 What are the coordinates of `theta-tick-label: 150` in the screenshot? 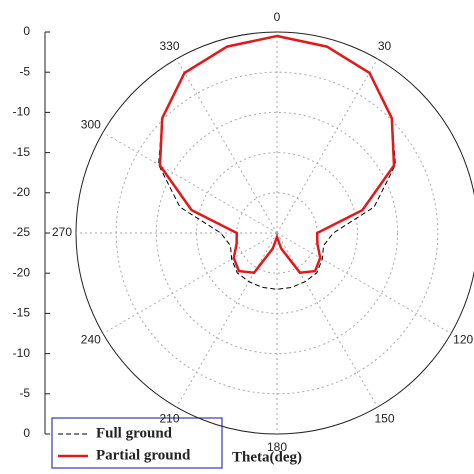 It's located at (384, 418).